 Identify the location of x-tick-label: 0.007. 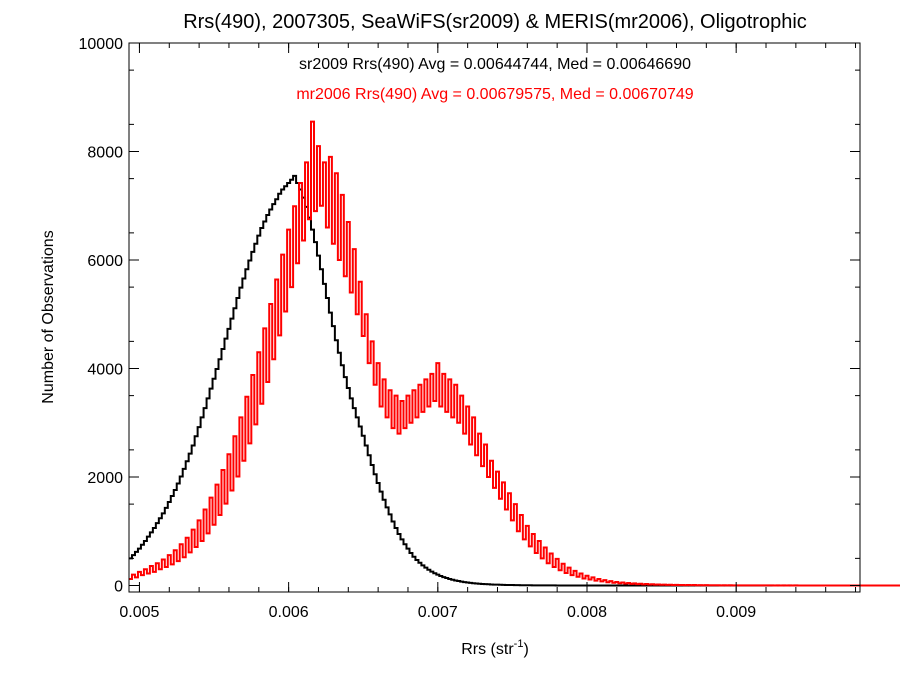
(438, 612).